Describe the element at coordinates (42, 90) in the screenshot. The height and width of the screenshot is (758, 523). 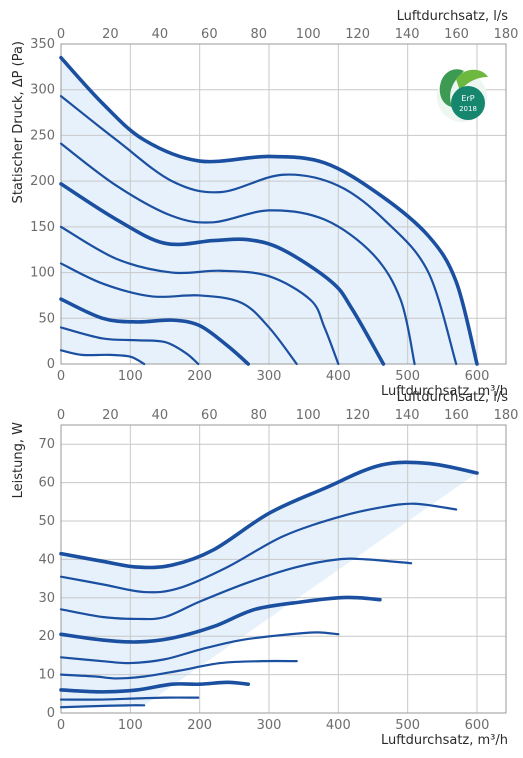
I see `y-tick-label: 300` at that location.